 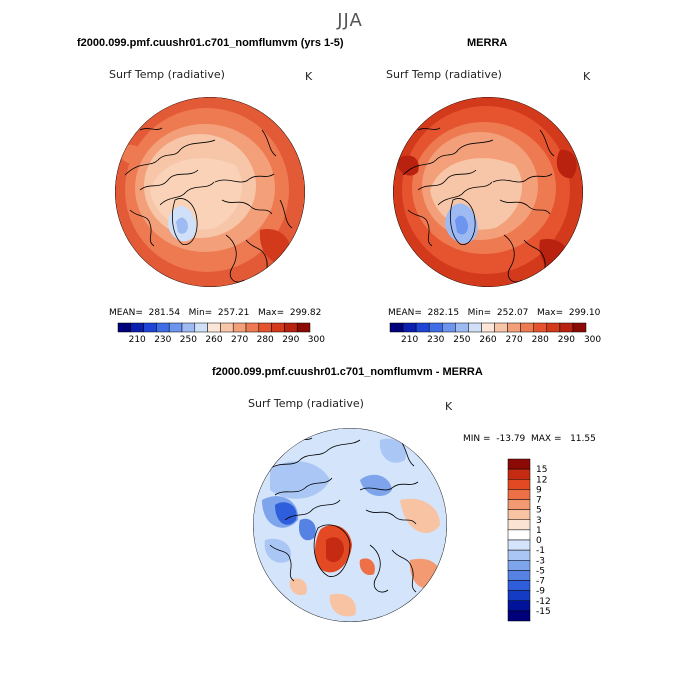 I want to click on panel3-colorbar-tick-label: 3, so click(x=539, y=521).